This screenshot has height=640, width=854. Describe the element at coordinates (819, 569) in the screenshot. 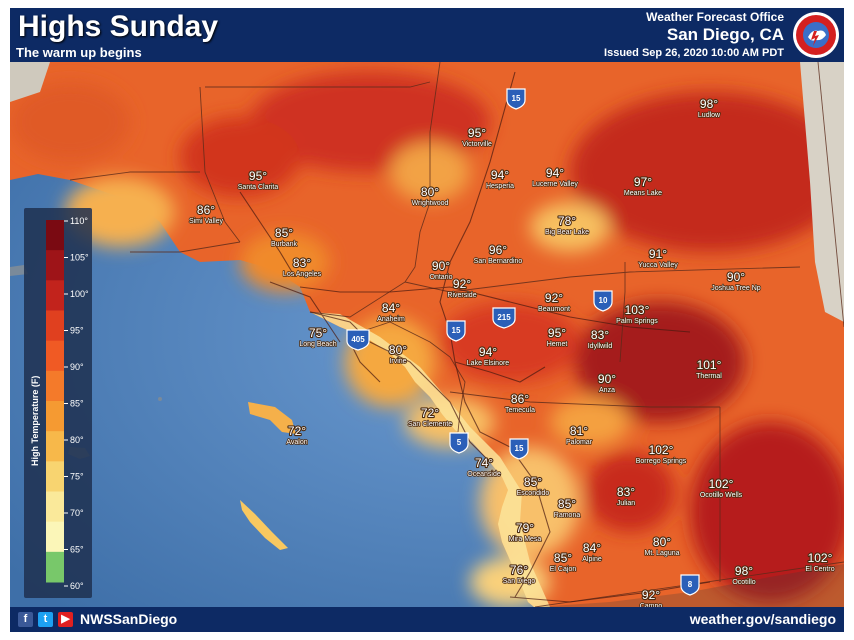

I see `city-name: El Centro` at that location.